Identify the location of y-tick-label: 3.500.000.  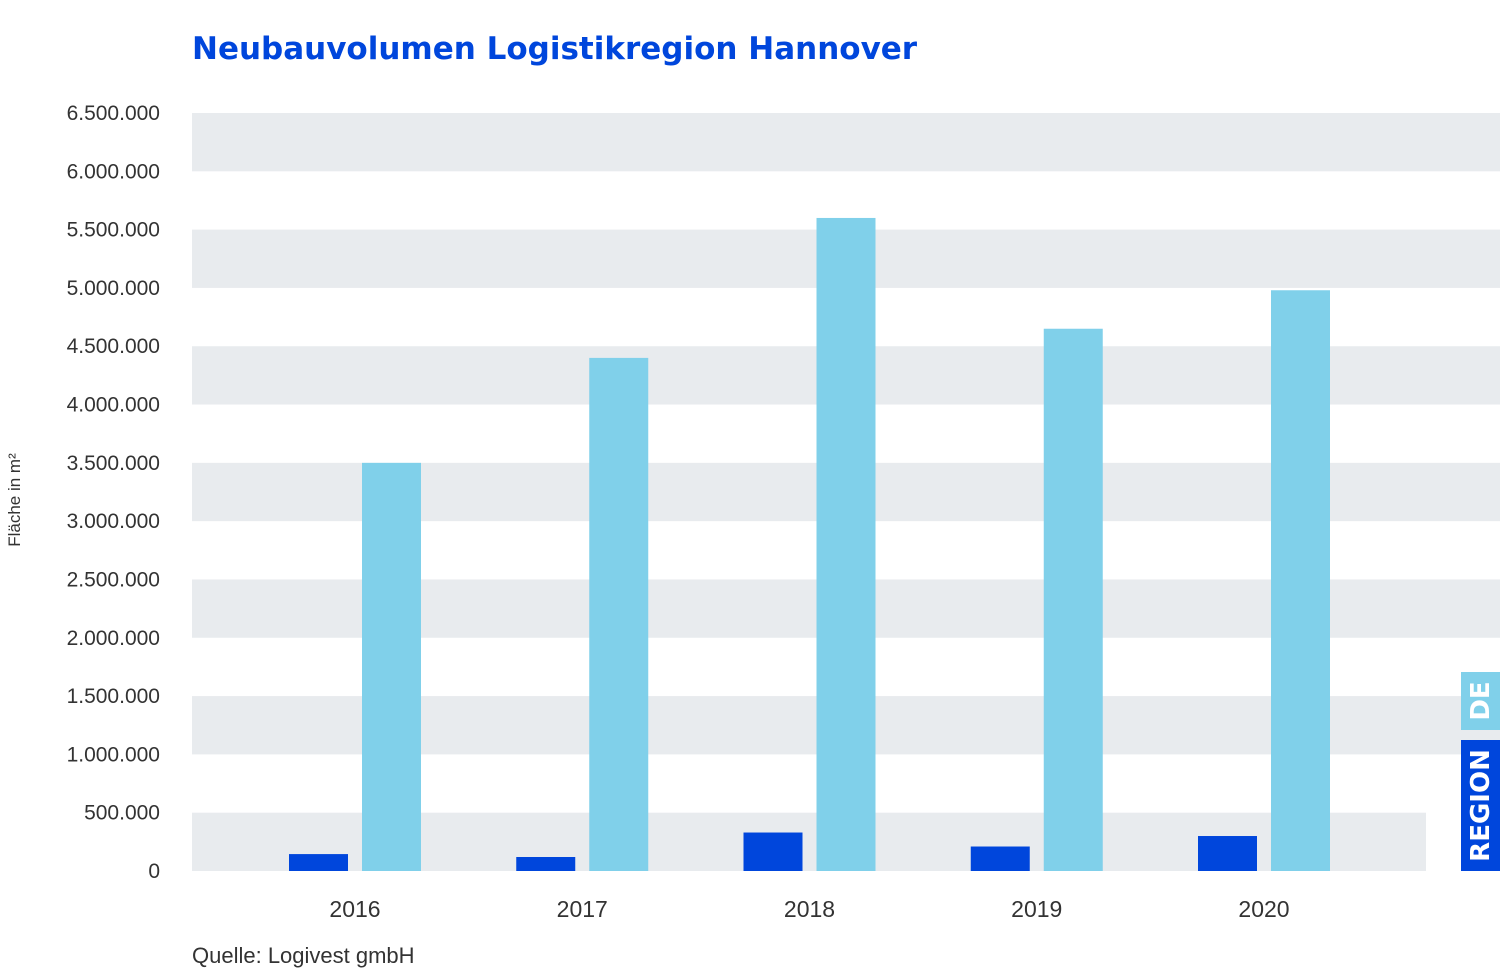
(113, 463).